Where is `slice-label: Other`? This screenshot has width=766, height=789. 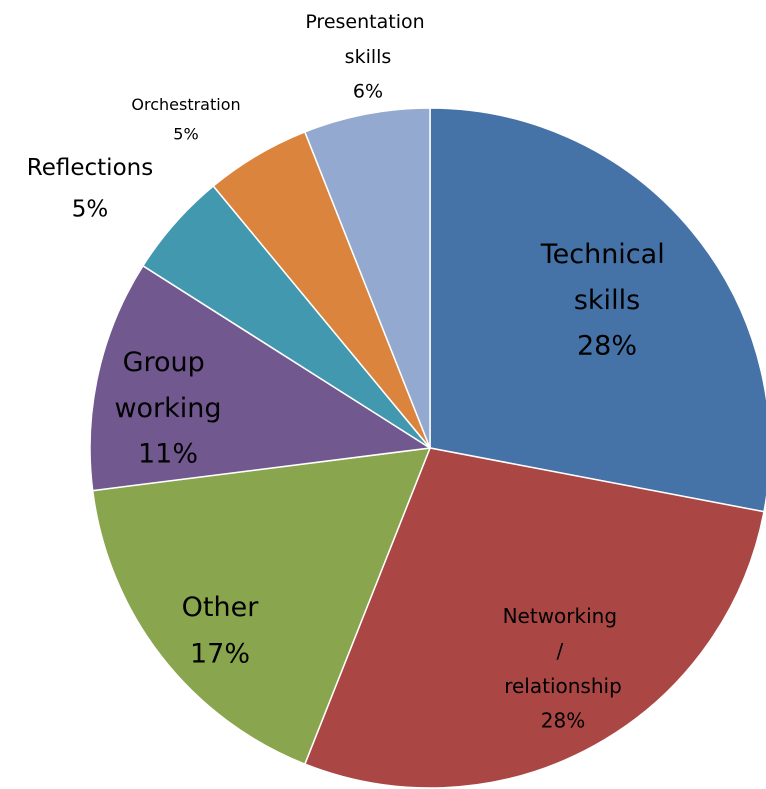 slice-label: Other is located at coordinates (221, 607).